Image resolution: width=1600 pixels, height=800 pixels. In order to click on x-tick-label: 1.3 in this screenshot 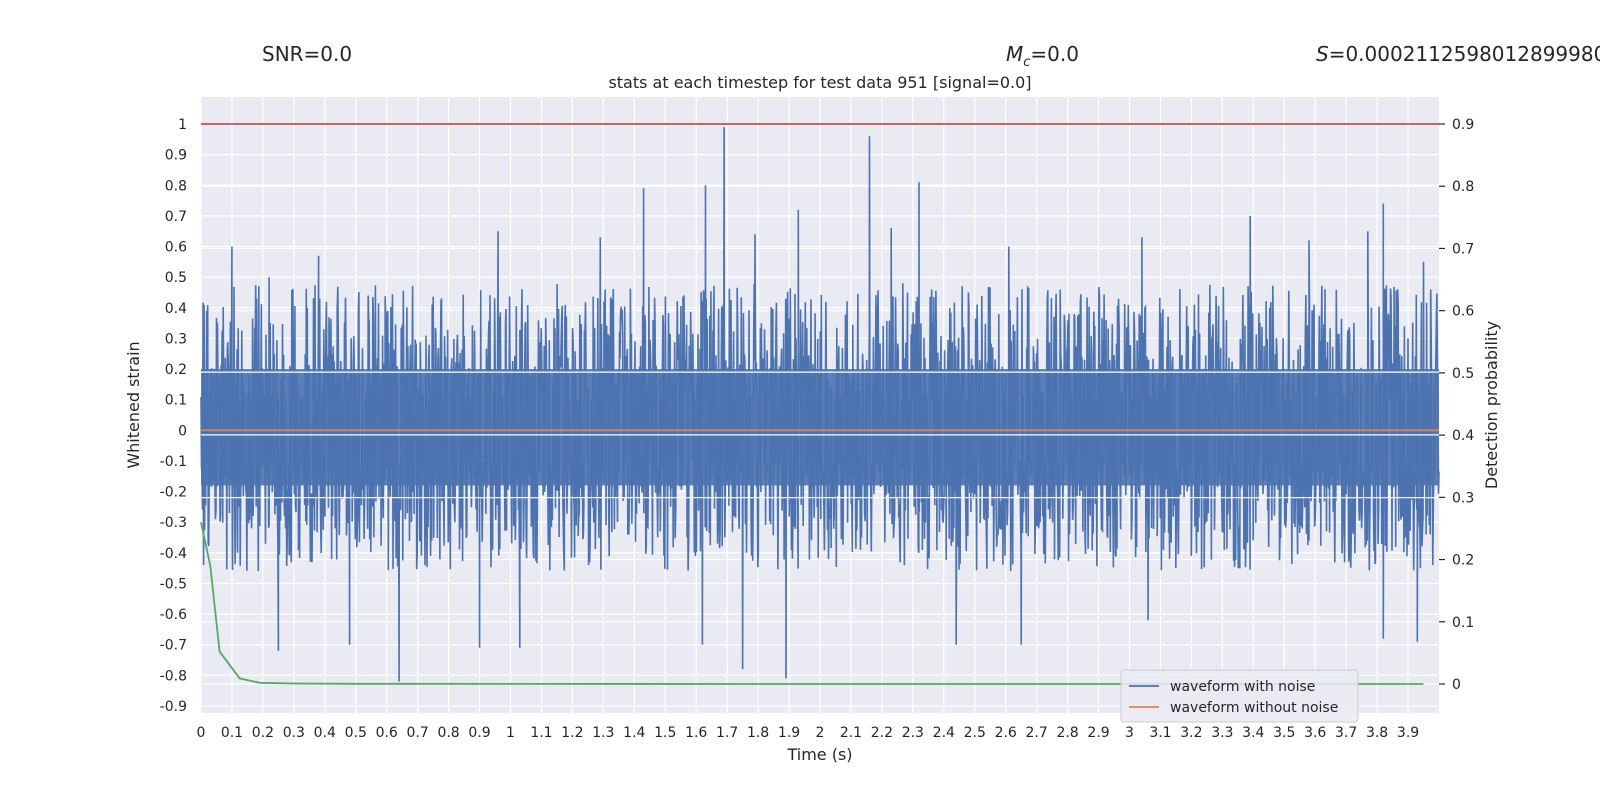, I will do `click(603, 733)`.